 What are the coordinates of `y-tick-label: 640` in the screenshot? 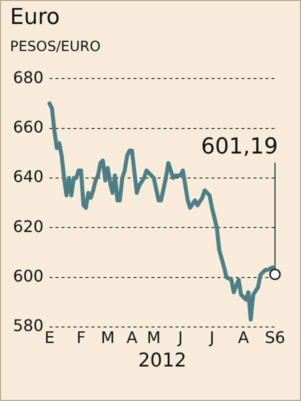 It's located at (28, 176).